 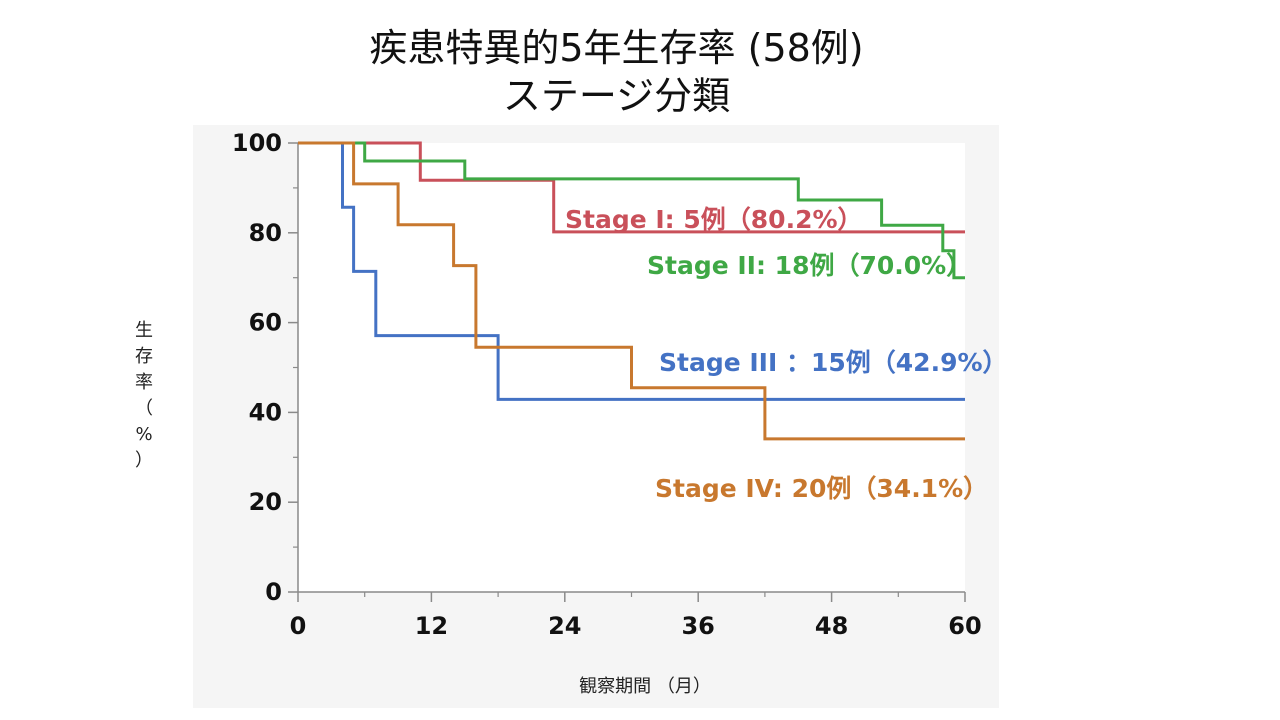 I want to click on series-label-stage-iii: Stage III ：15例（42.9%）, so click(x=833, y=362).